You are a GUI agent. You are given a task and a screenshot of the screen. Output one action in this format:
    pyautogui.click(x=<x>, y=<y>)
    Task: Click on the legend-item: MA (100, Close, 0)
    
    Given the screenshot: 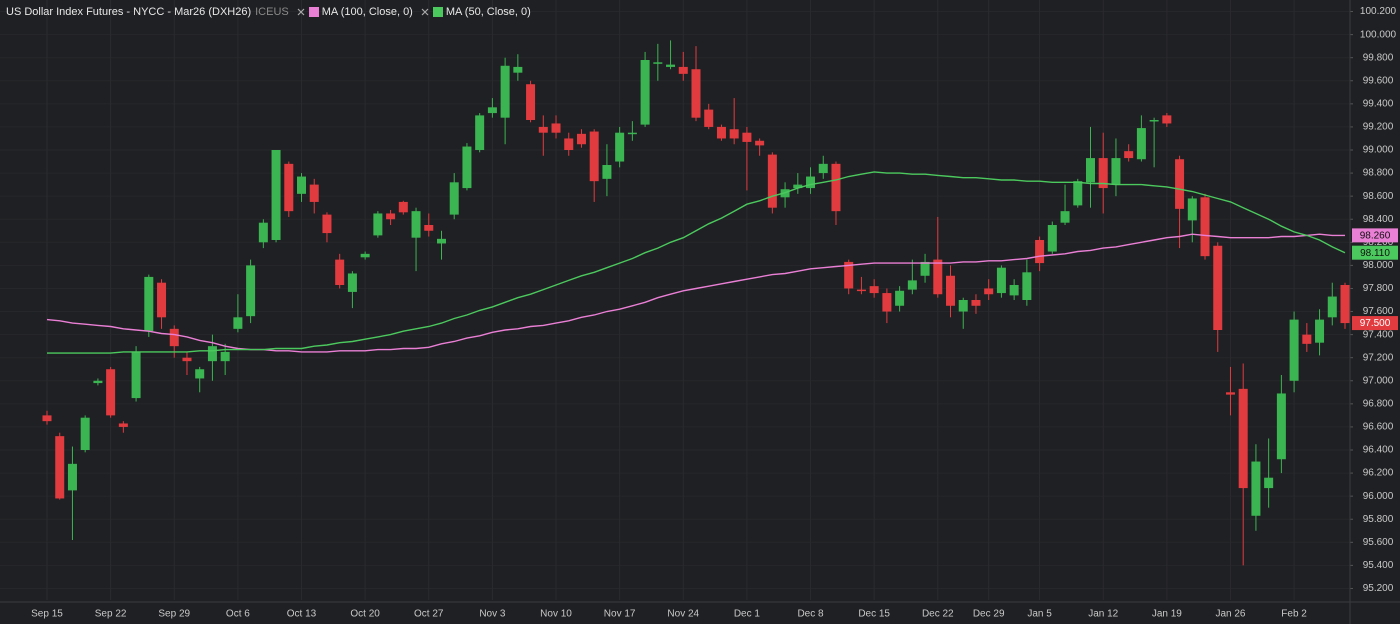 What is the action you would take?
    pyautogui.click(x=355, y=12)
    